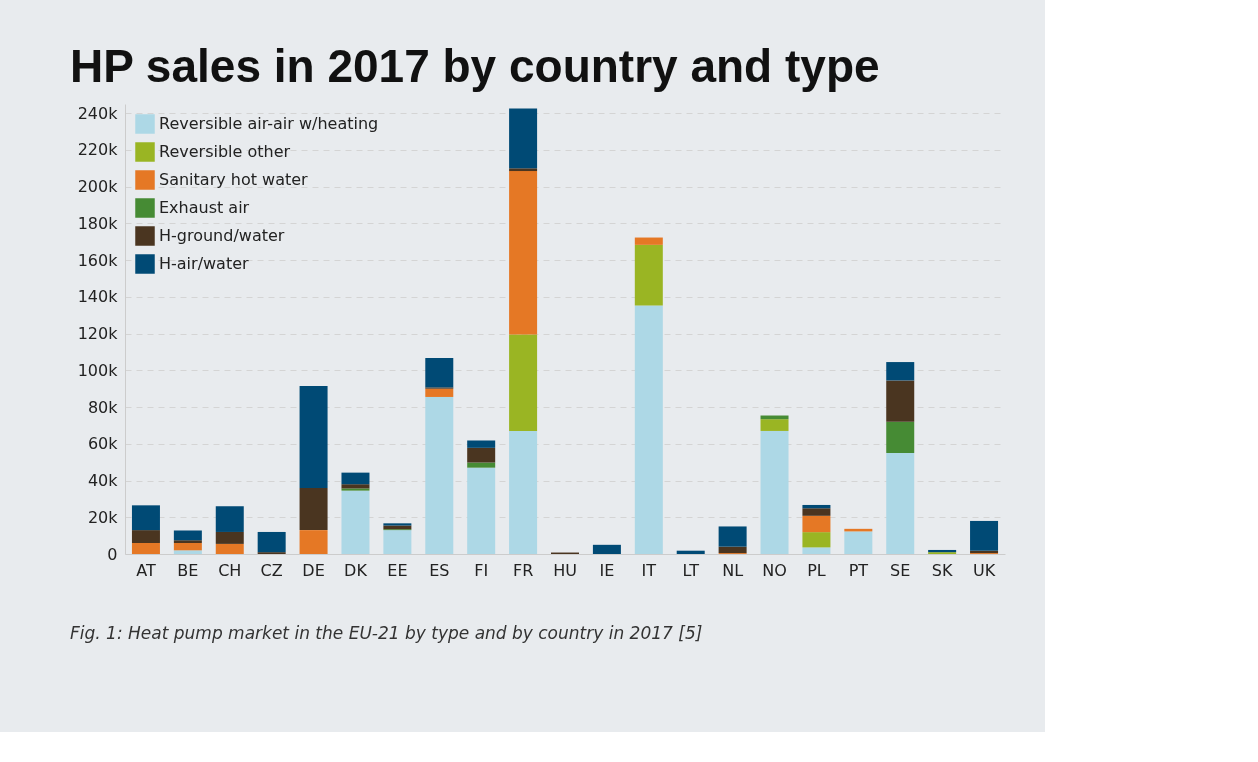 Image resolution: width=1258 pixels, height=762 pixels. I want to click on chart-title: HP sales in 2017 by country and type, so click(475, 66).